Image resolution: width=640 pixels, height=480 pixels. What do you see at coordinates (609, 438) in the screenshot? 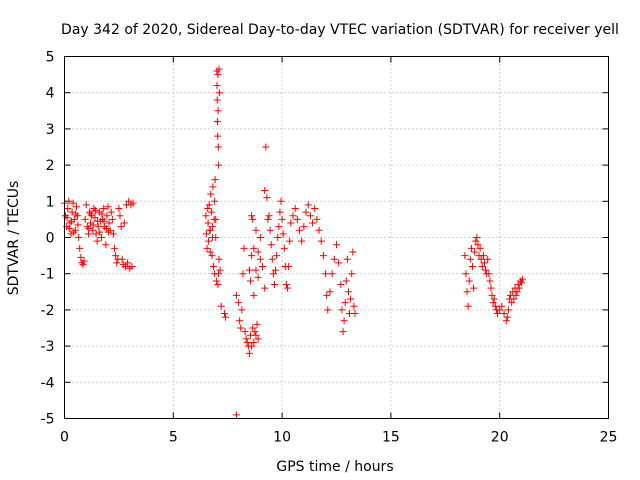
I see `x-tick-label: 25` at bounding box center [609, 438].